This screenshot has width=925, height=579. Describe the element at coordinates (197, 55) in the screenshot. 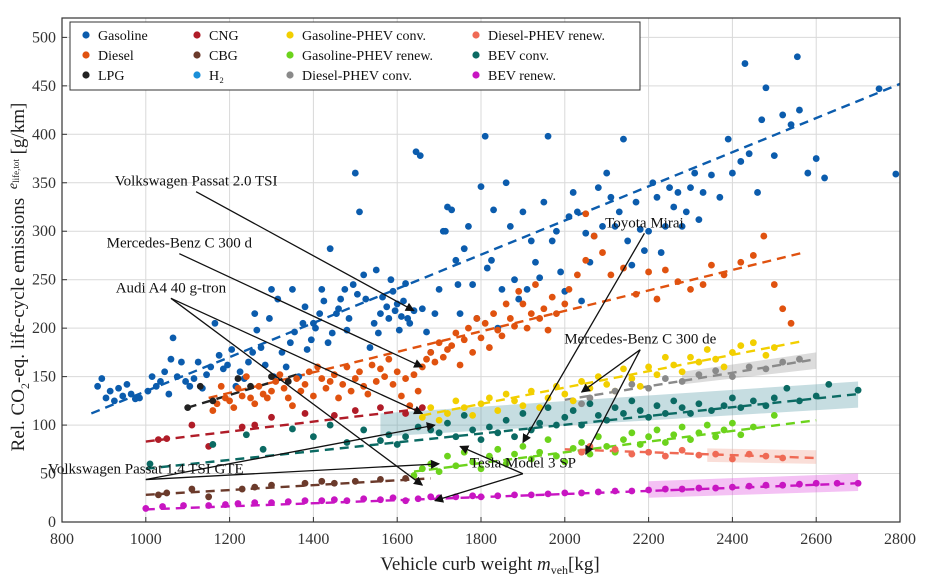

I see `legend-marker` at that location.